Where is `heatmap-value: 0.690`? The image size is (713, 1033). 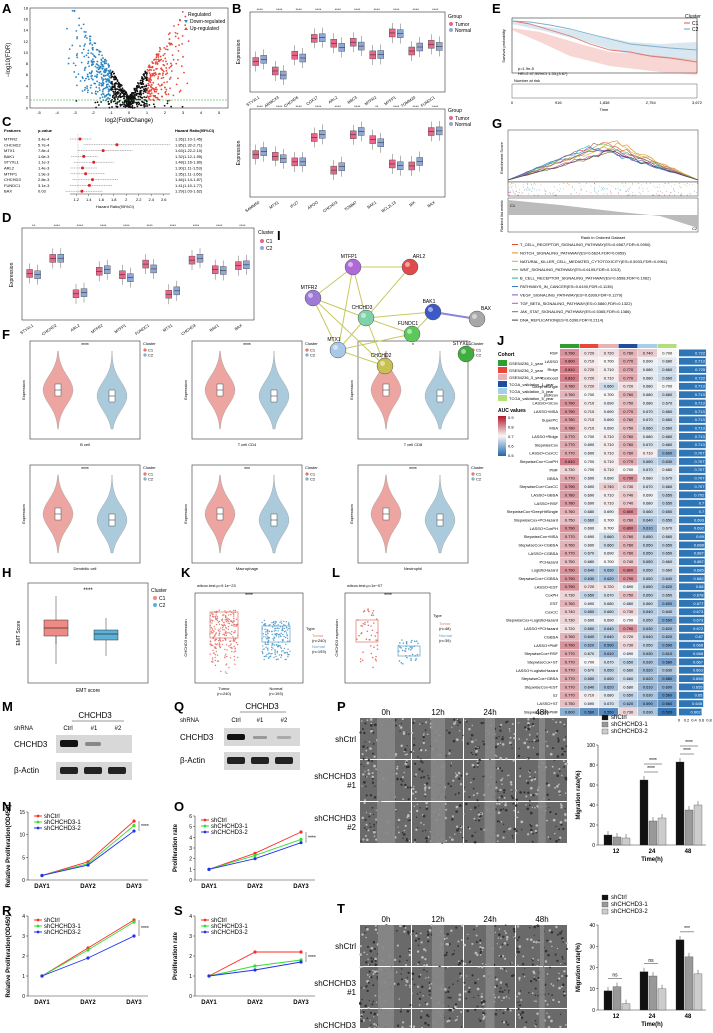
heatmap-value: 0.690 is located at coordinates (609, 427).